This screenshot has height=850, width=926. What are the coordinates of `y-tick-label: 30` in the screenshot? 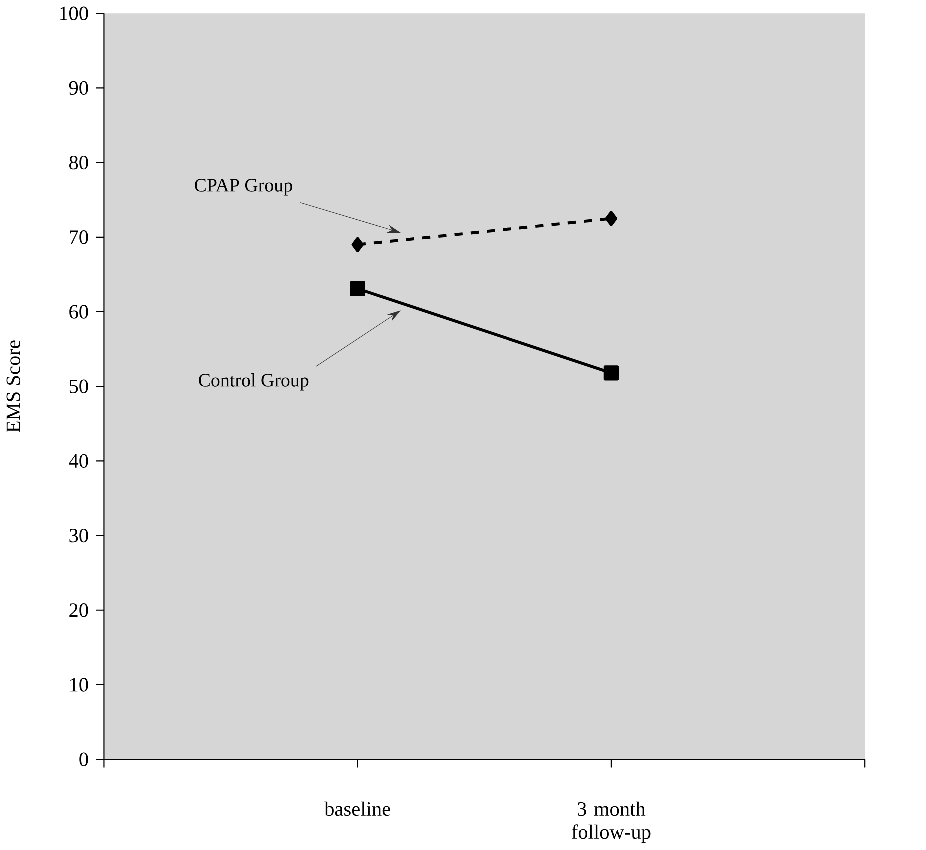 It's located at (79, 535).